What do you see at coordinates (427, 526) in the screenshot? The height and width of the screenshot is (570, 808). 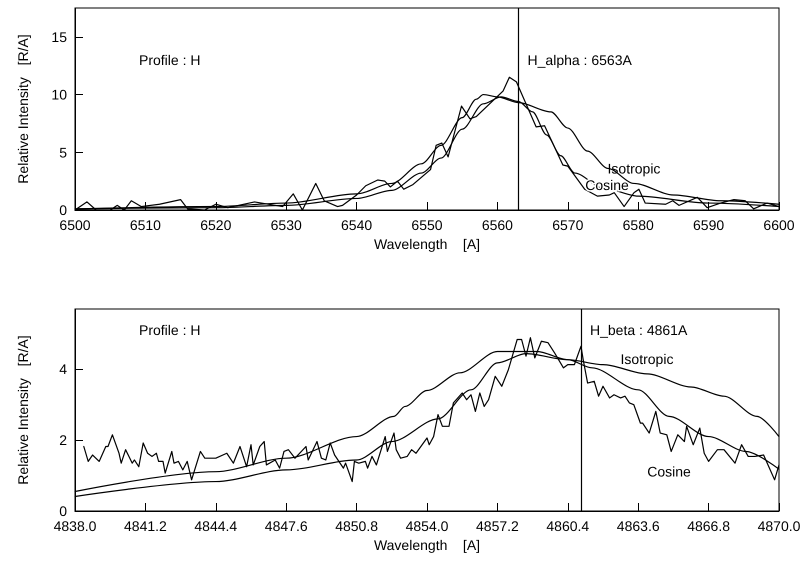 I see `x-tick-label: 4854.0` at bounding box center [427, 526].